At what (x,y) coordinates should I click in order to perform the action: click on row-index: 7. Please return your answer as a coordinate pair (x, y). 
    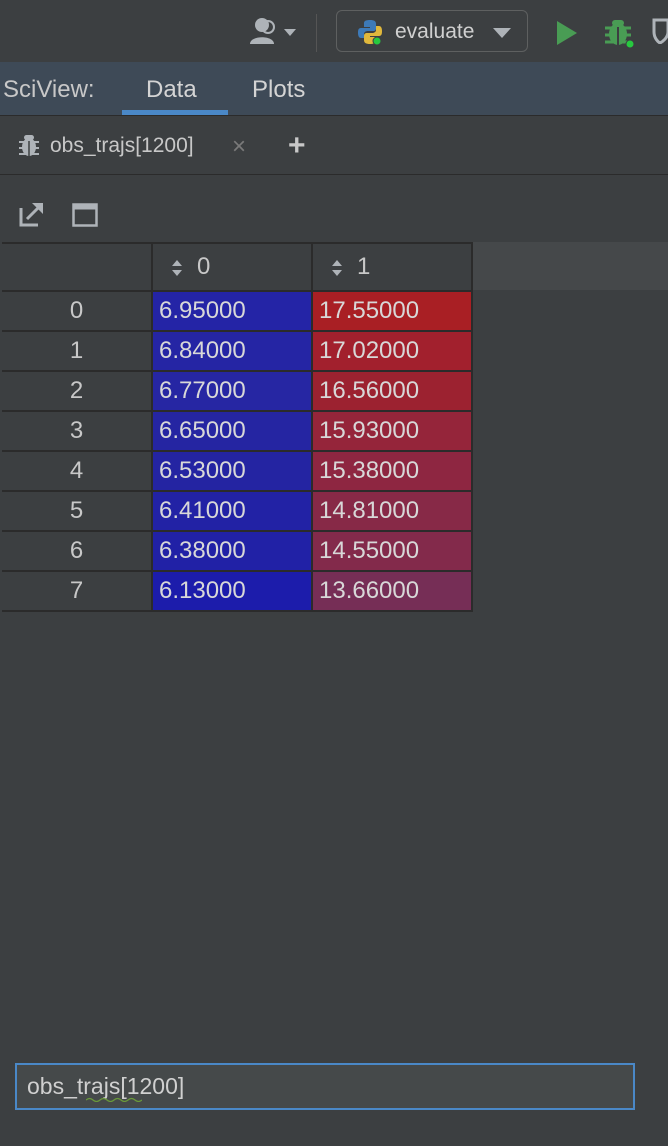
    Looking at the image, I should click on (77, 591).